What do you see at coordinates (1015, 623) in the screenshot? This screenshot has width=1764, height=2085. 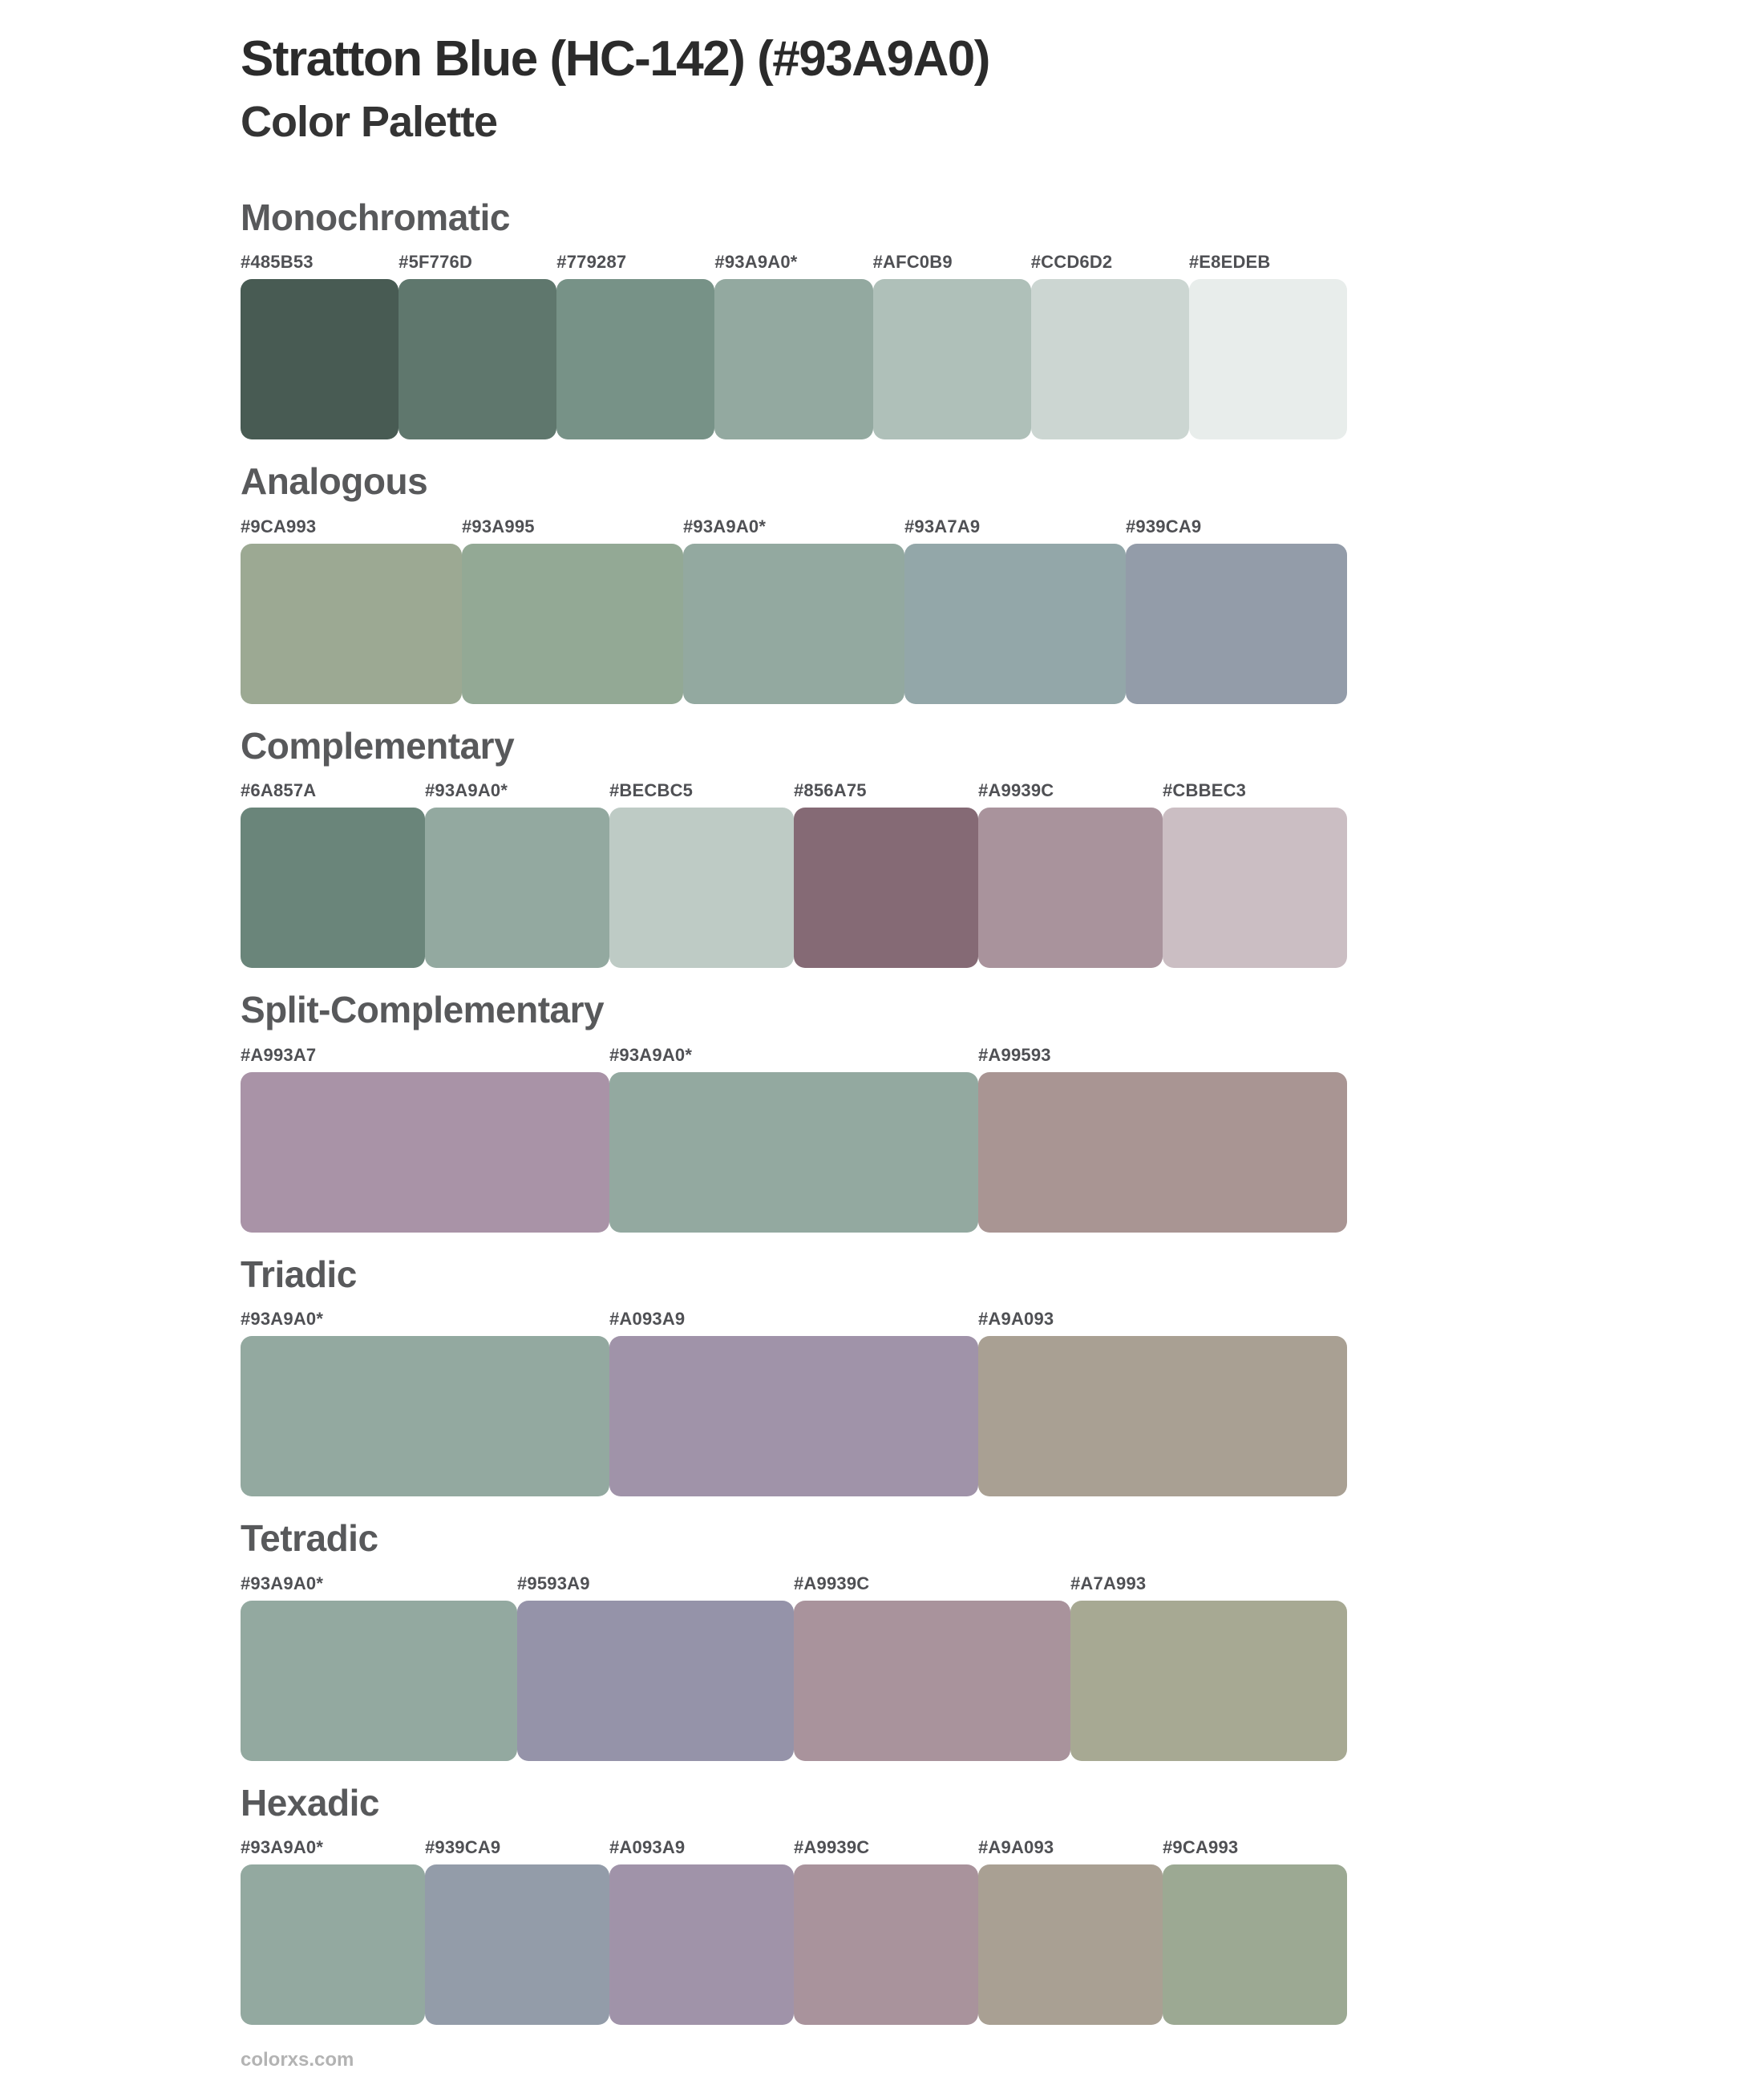 I see `color-swatch-93a7a9` at bounding box center [1015, 623].